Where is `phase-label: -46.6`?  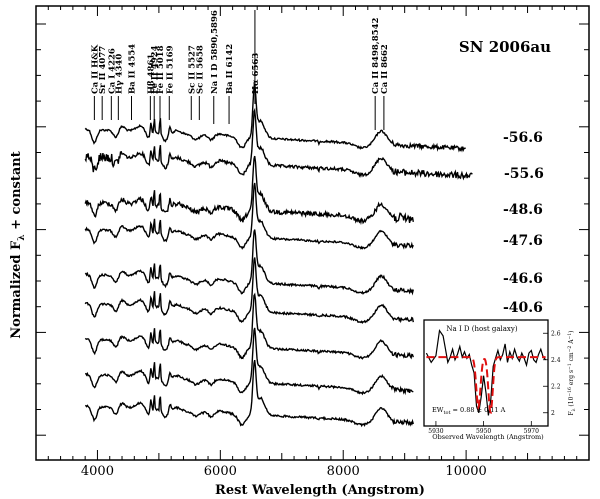 phase-label: -46.6 is located at coordinates (523, 279).